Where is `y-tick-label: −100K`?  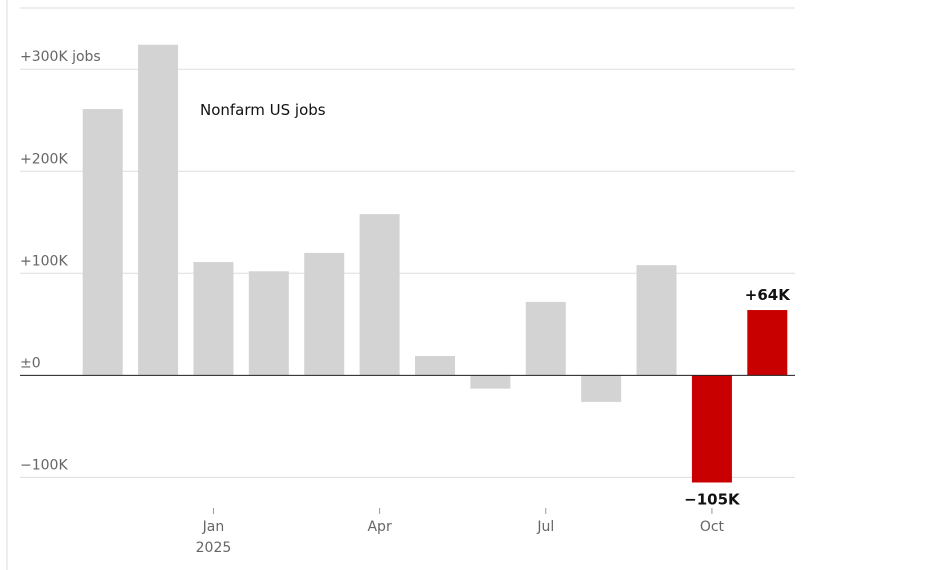 y-tick-label: −100K is located at coordinates (44, 465).